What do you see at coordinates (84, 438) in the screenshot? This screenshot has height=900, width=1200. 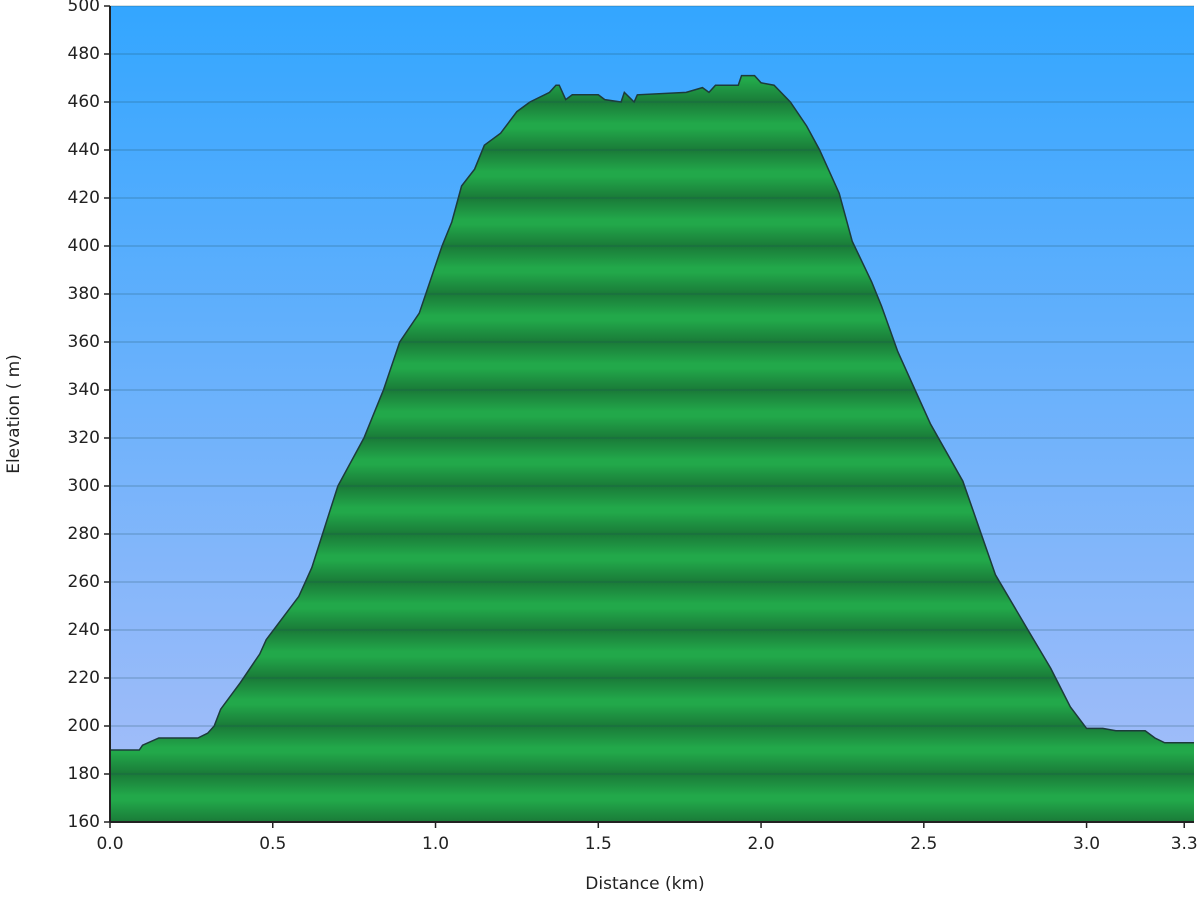 I see `y-tick-label: 320` at bounding box center [84, 438].